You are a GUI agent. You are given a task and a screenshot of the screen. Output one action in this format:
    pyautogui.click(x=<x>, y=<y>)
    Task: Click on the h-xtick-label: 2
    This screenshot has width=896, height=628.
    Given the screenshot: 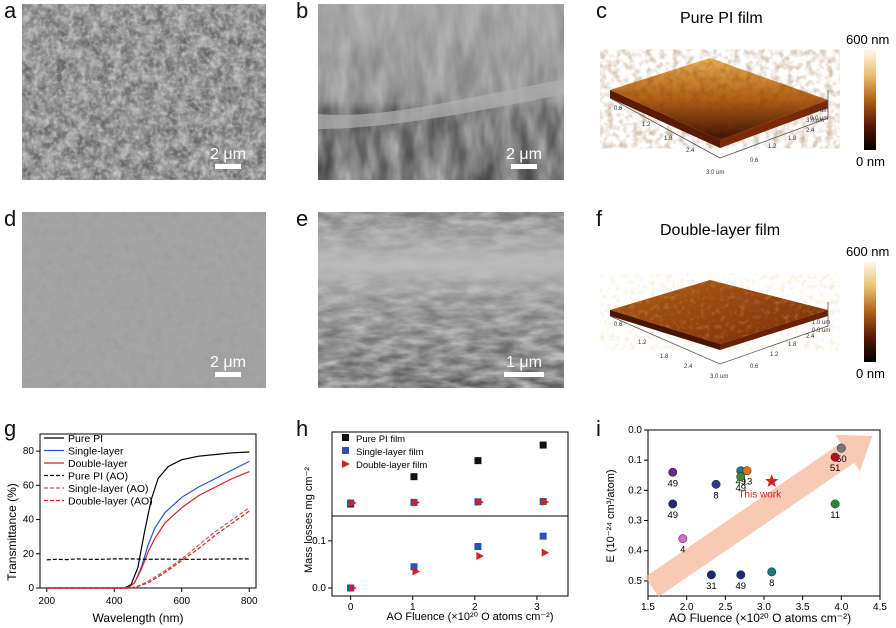 What is the action you would take?
    pyautogui.click(x=475, y=607)
    